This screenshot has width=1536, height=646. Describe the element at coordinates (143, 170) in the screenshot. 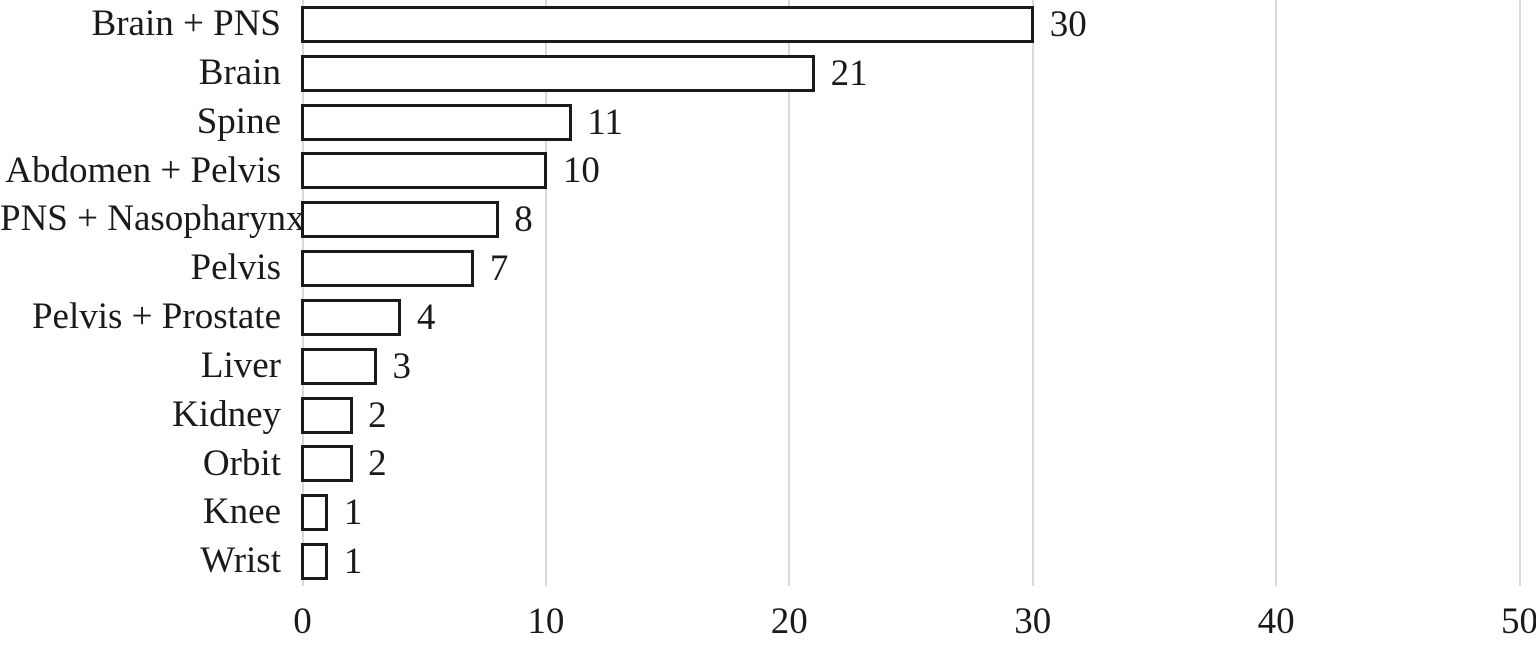

I see `category-label: Abdomen + Pelvis` at that location.